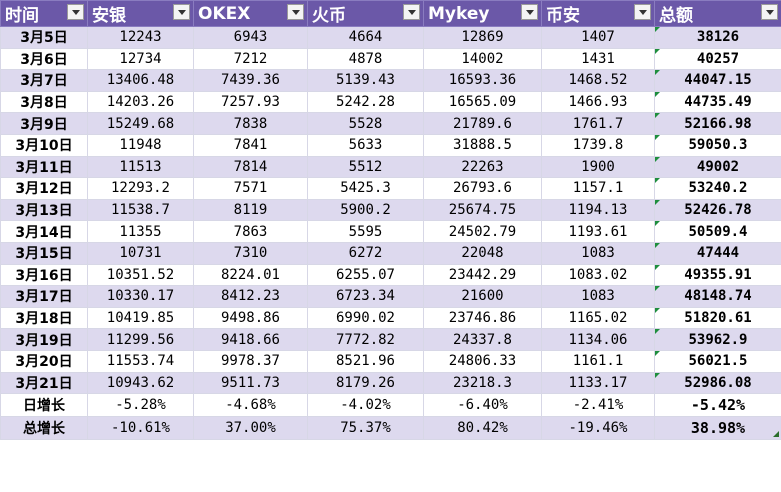 The image size is (781, 492). I want to click on value-cell-binance: 1739.8, so click(598, 145).